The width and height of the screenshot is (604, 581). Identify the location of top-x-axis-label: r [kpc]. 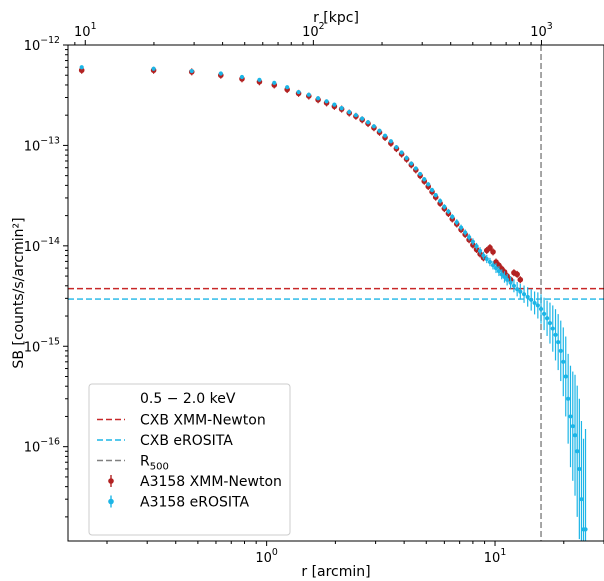
(336, 18).